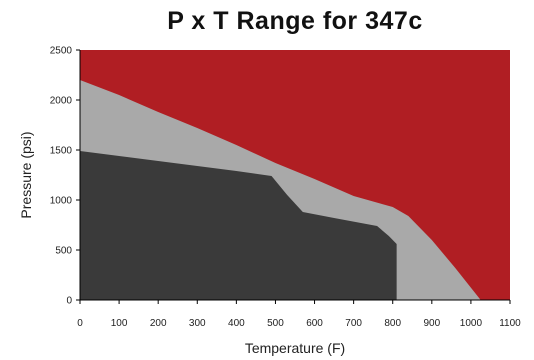 This screenshot has height=360, width=534. Describe the element at coordinates (510, 323) in the screenshot. I see `x-tick-label: 1100` at that location.